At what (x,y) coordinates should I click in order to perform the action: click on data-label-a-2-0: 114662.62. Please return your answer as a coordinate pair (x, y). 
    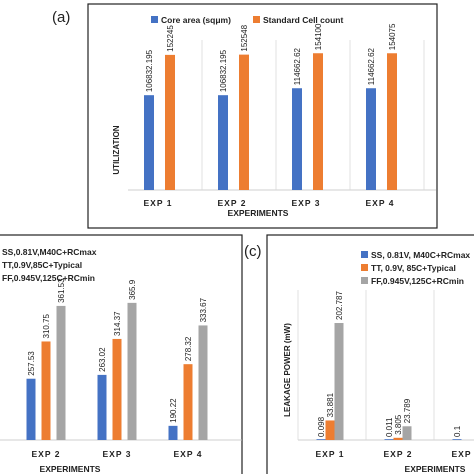
    Looking at the image, I should click on (297, 66).